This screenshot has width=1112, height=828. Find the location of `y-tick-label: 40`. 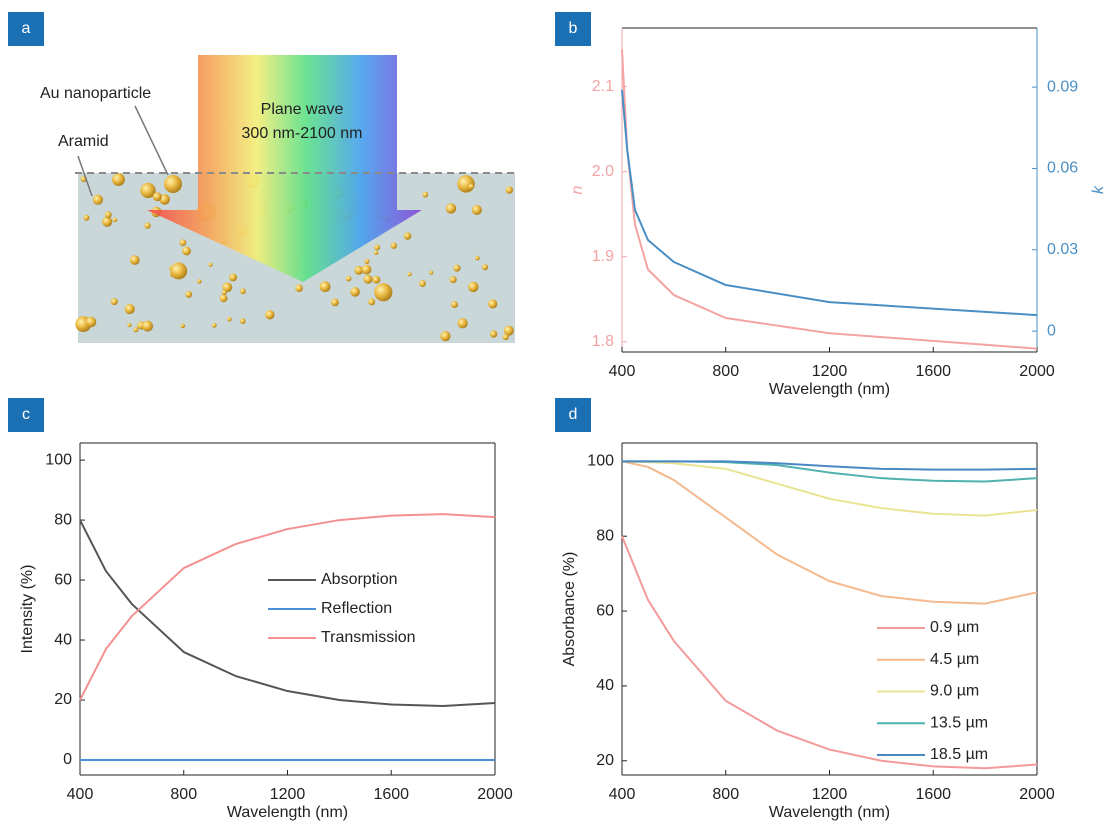

y-tick-label: 40 is located at coordinates (605, 685).